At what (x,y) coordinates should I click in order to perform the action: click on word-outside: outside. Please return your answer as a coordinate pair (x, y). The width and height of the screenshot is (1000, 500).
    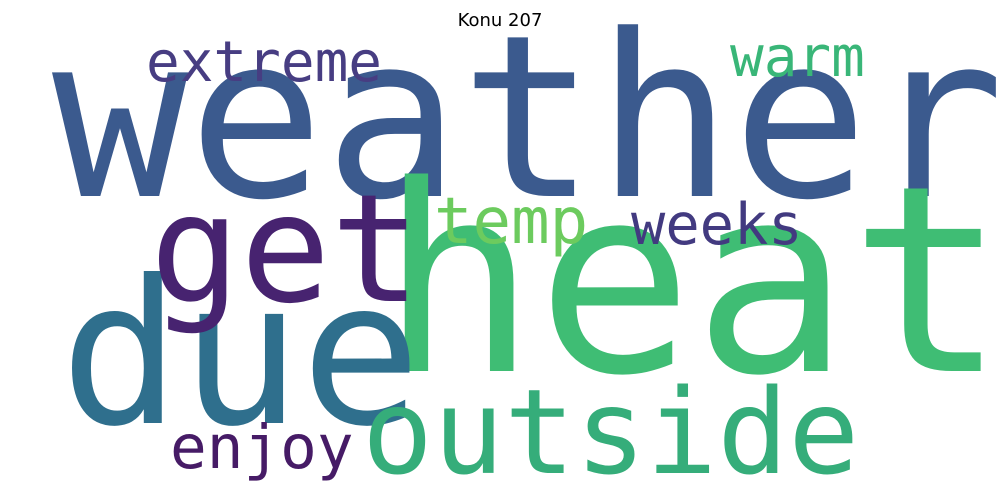
    Looking at the image, I should click on (611, 431).